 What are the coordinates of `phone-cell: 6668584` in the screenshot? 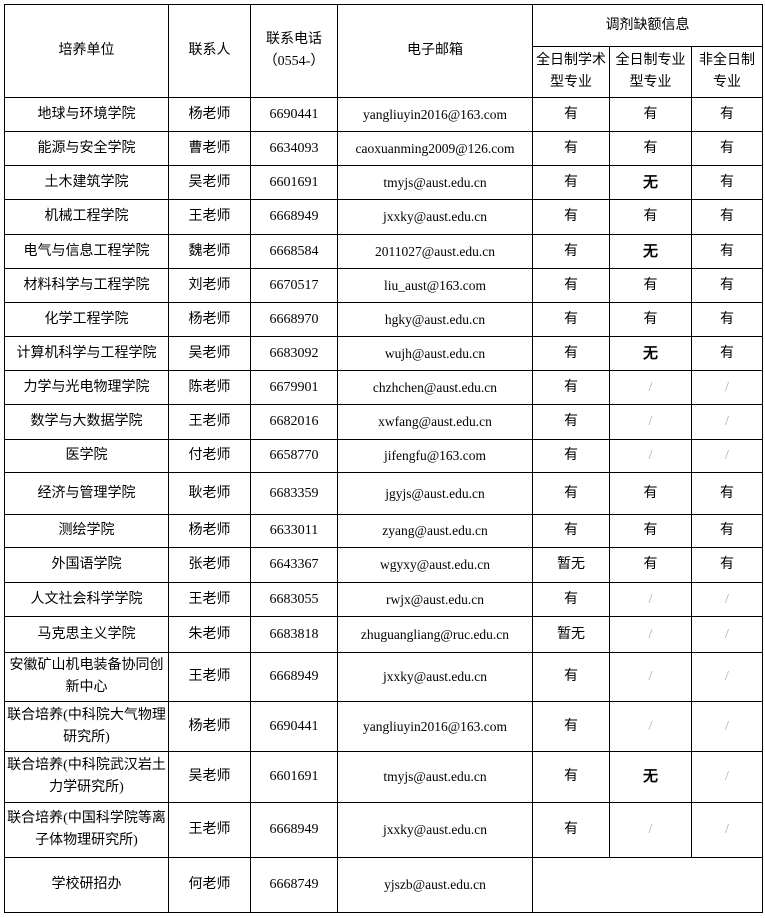 It's located at (294, 251).